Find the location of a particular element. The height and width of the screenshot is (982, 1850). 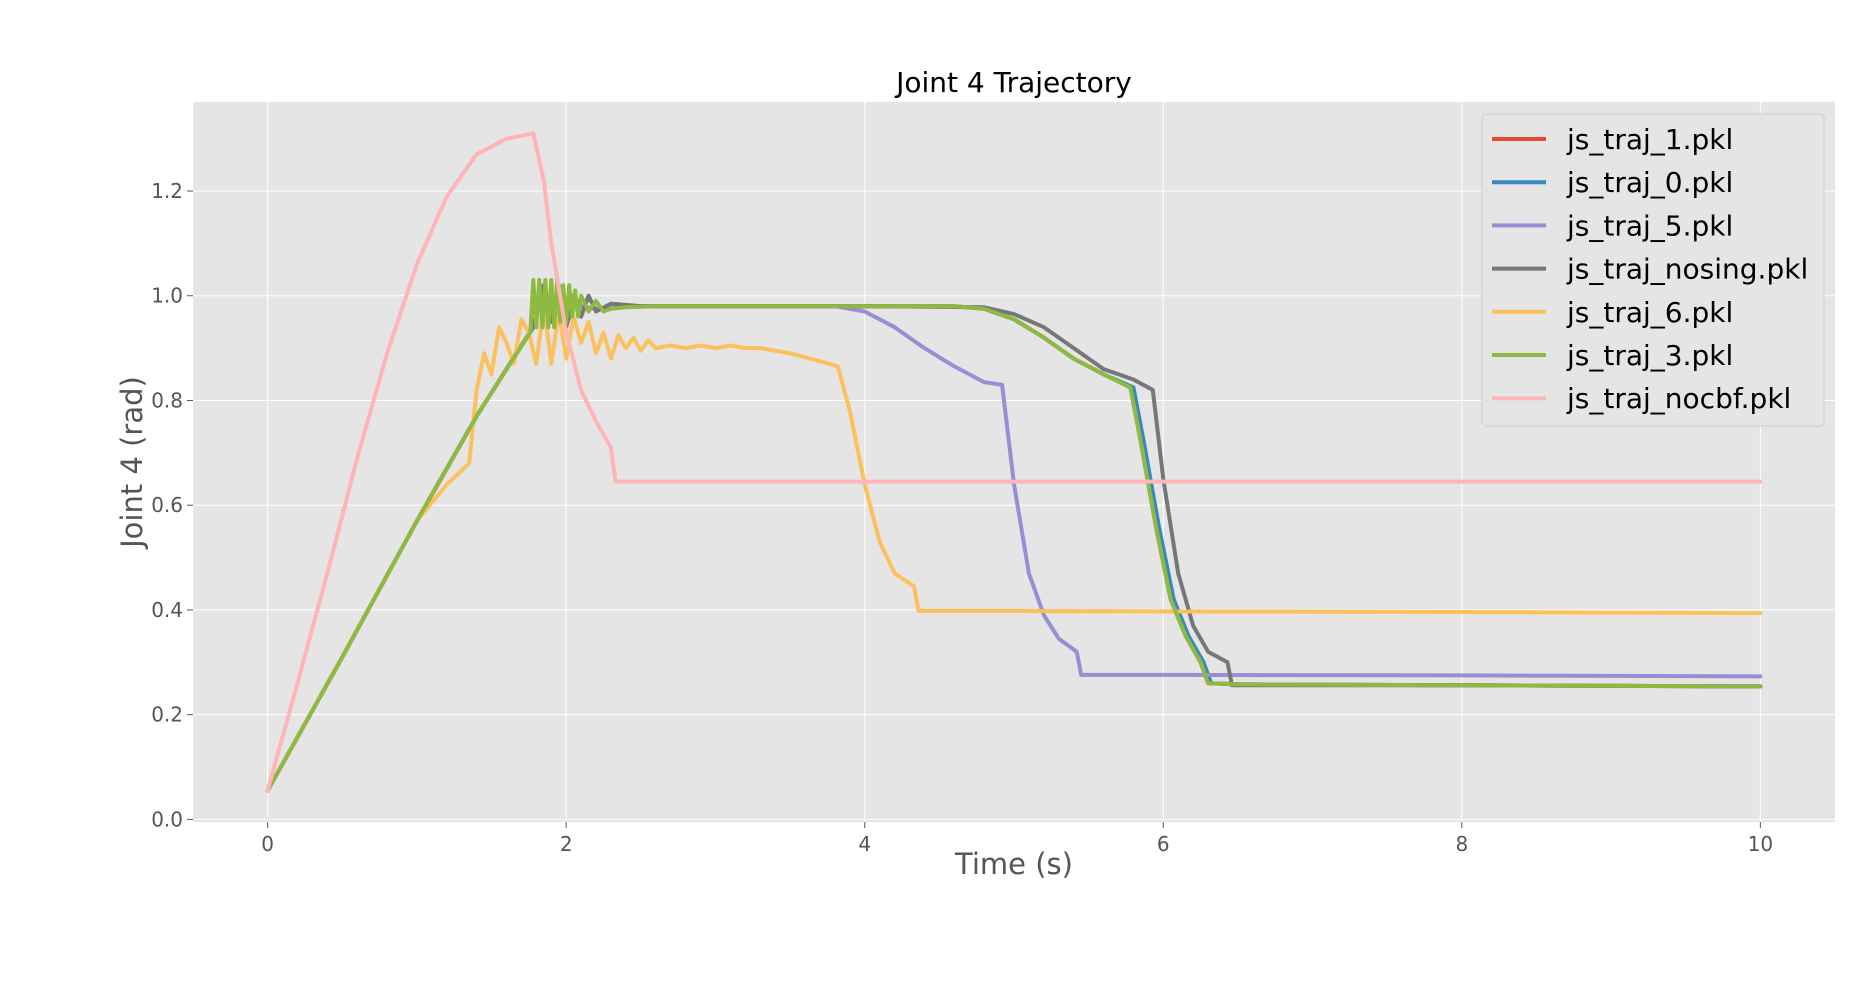

x-tick-label: 2 is located at coordinates (566, 844).